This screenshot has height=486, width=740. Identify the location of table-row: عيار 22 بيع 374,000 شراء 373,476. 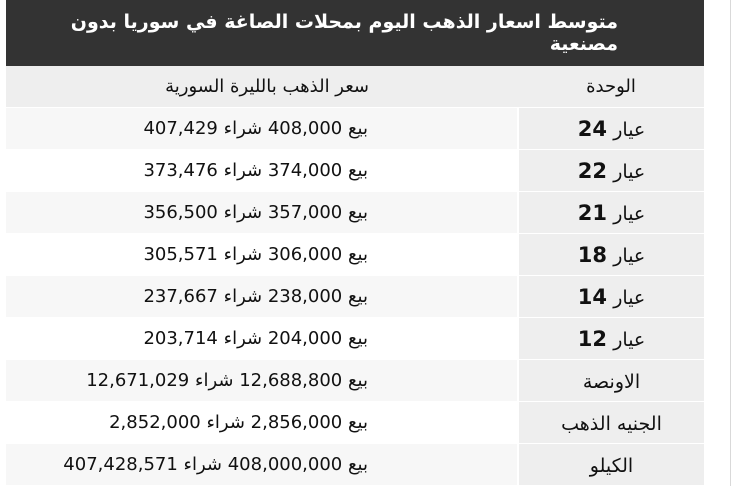
(355, 170).